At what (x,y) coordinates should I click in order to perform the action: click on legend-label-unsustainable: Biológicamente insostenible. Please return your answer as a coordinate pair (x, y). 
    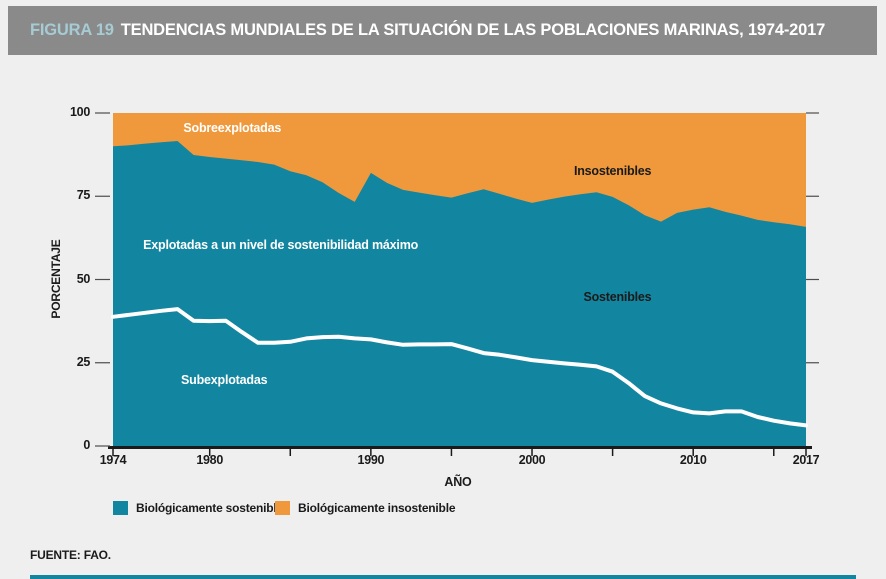
    Looking at the image, I should click on (377, 508).